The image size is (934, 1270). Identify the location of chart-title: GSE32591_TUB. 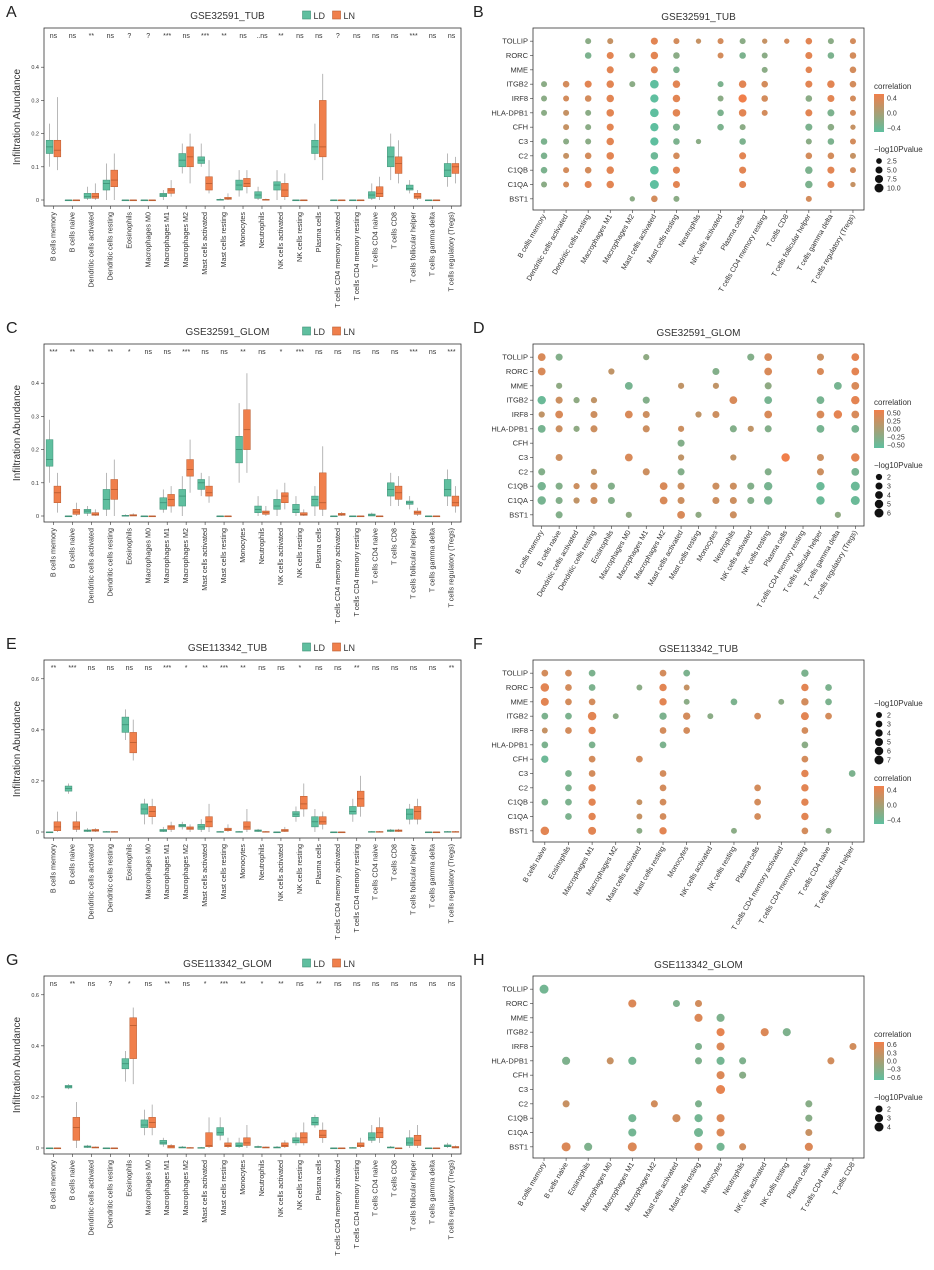
(227, 16).